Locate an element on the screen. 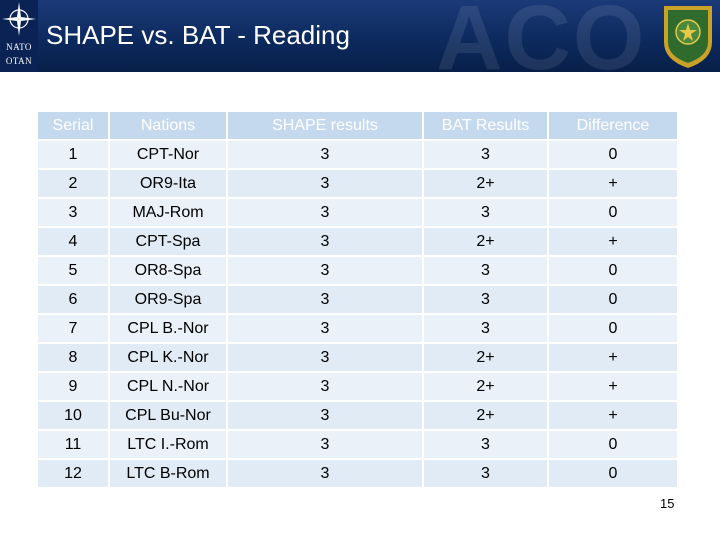  nato-compass-star-icon is located at coordinates (19, 19).